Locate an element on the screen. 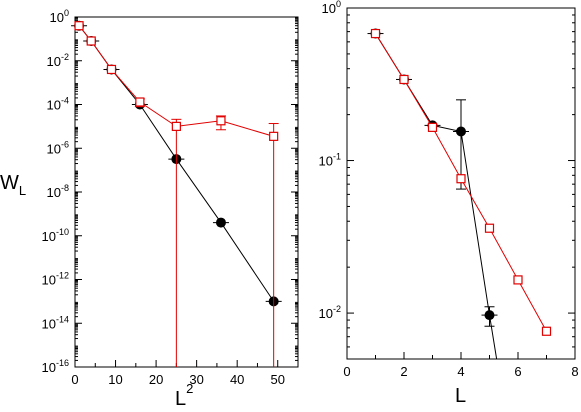  left-xlabel: L2 is located at coordinates (184, 395).